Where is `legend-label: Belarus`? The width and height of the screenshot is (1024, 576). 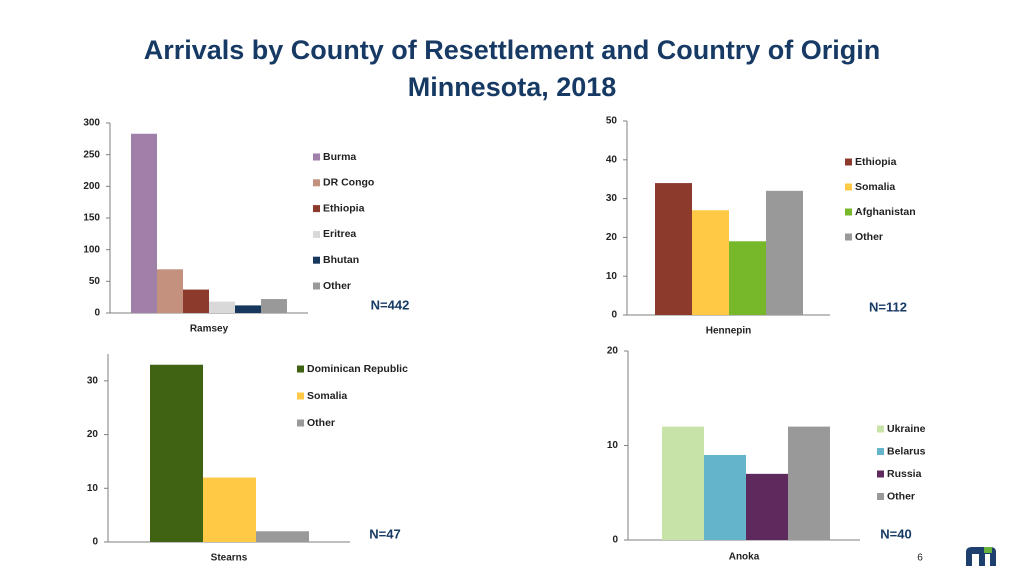
legend-label: Belarus is located at coordinates (906, 451).